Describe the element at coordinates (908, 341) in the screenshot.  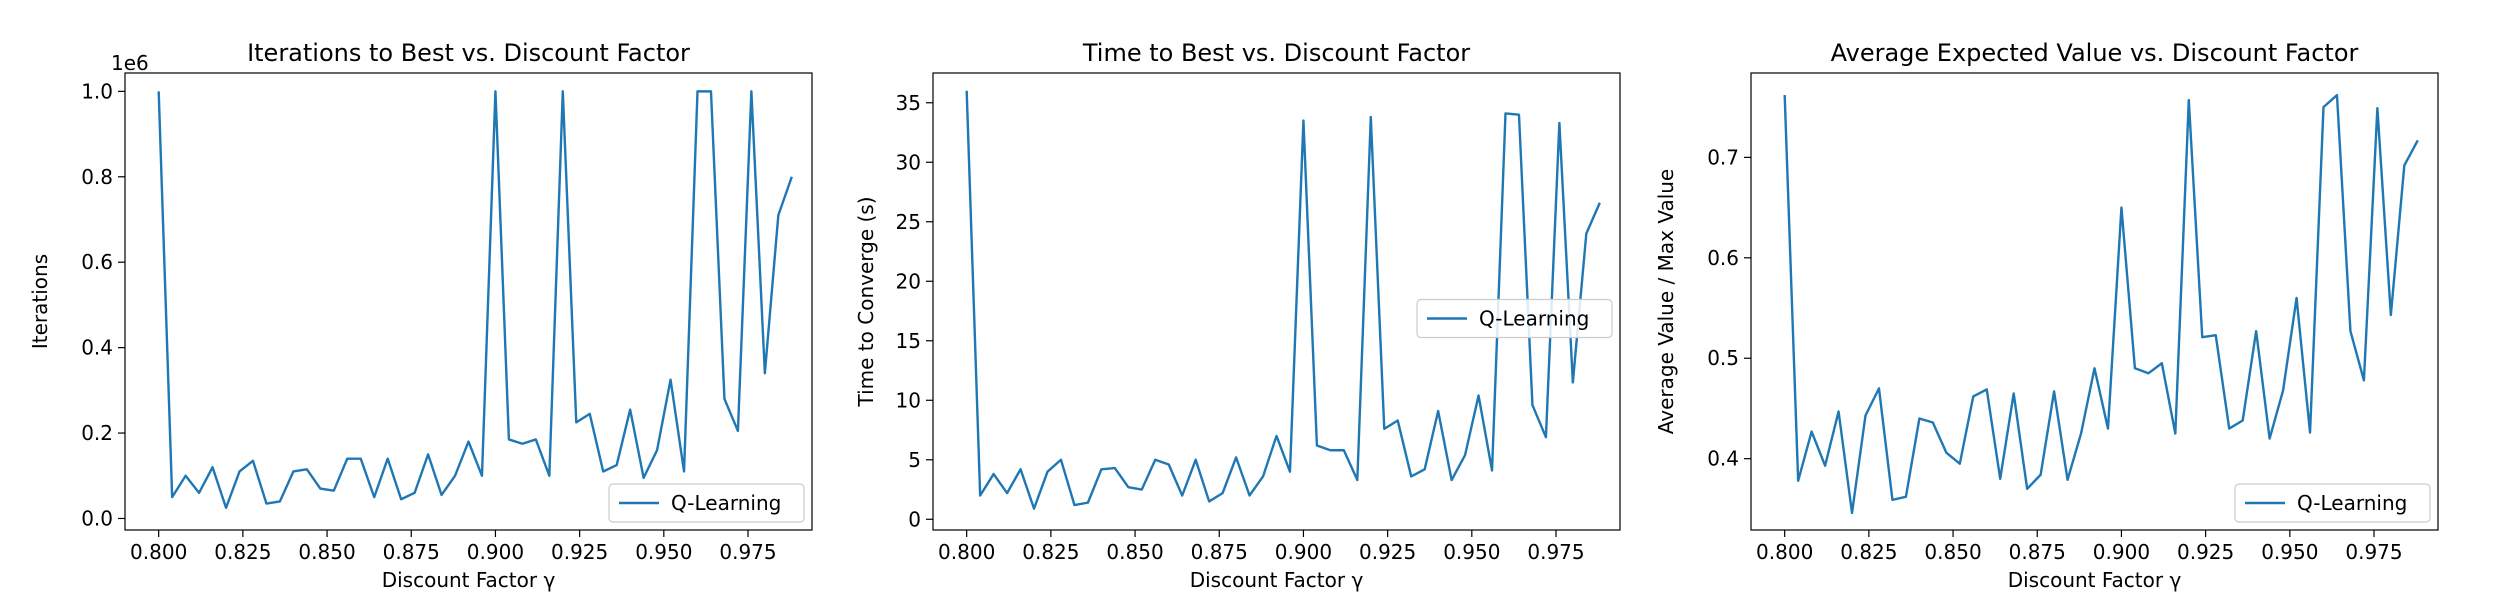
I see `y-tick-label: 15` at that location.